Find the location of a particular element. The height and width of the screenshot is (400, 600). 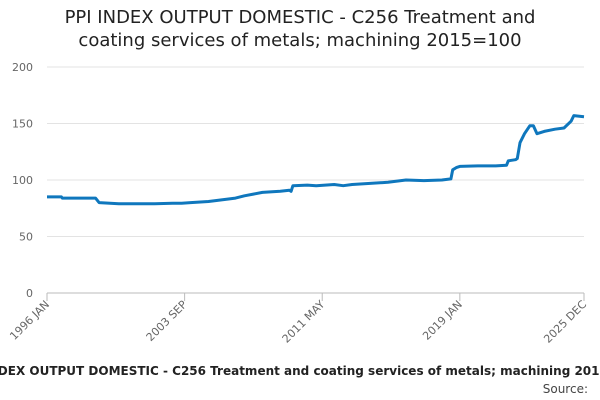

x-tick-label: 1996 JAN is located at coordinates (29, 320).